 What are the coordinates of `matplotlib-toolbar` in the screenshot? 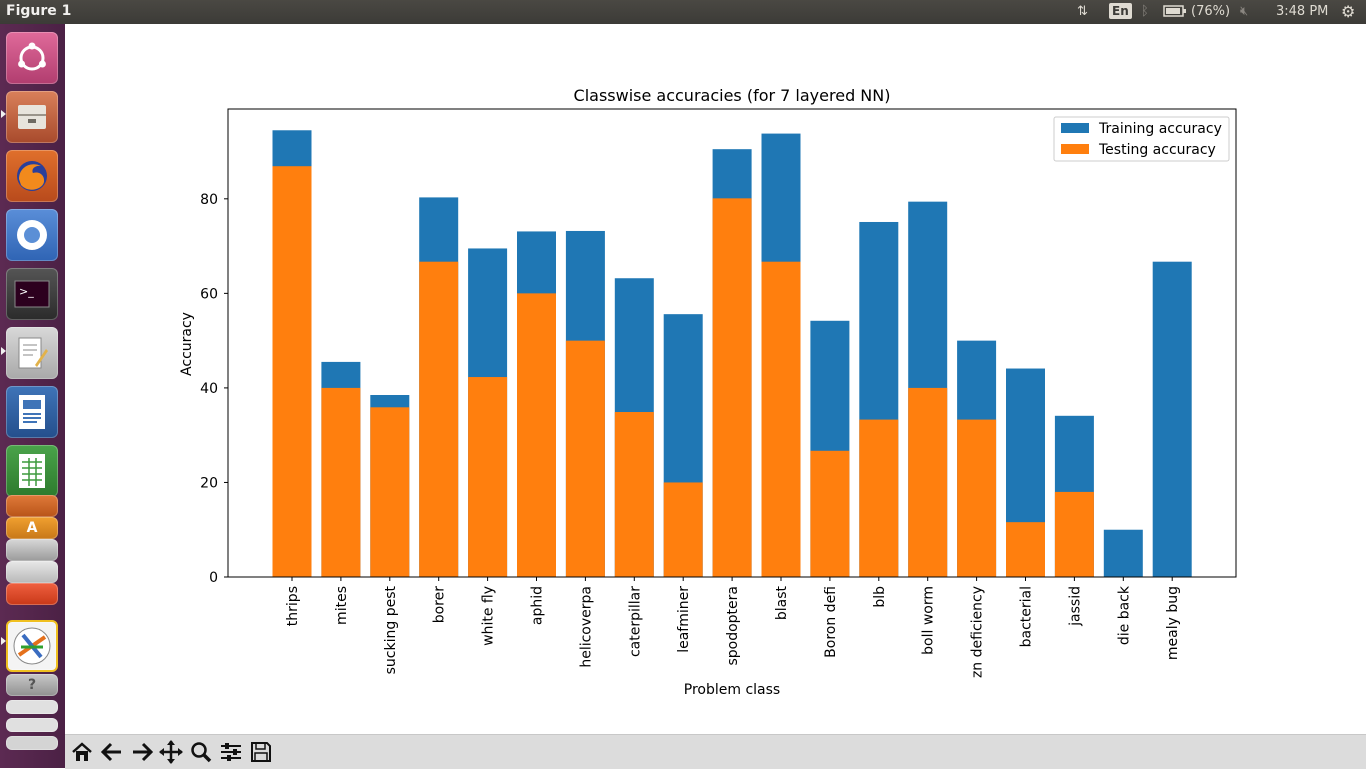 It's located at (715, 751).